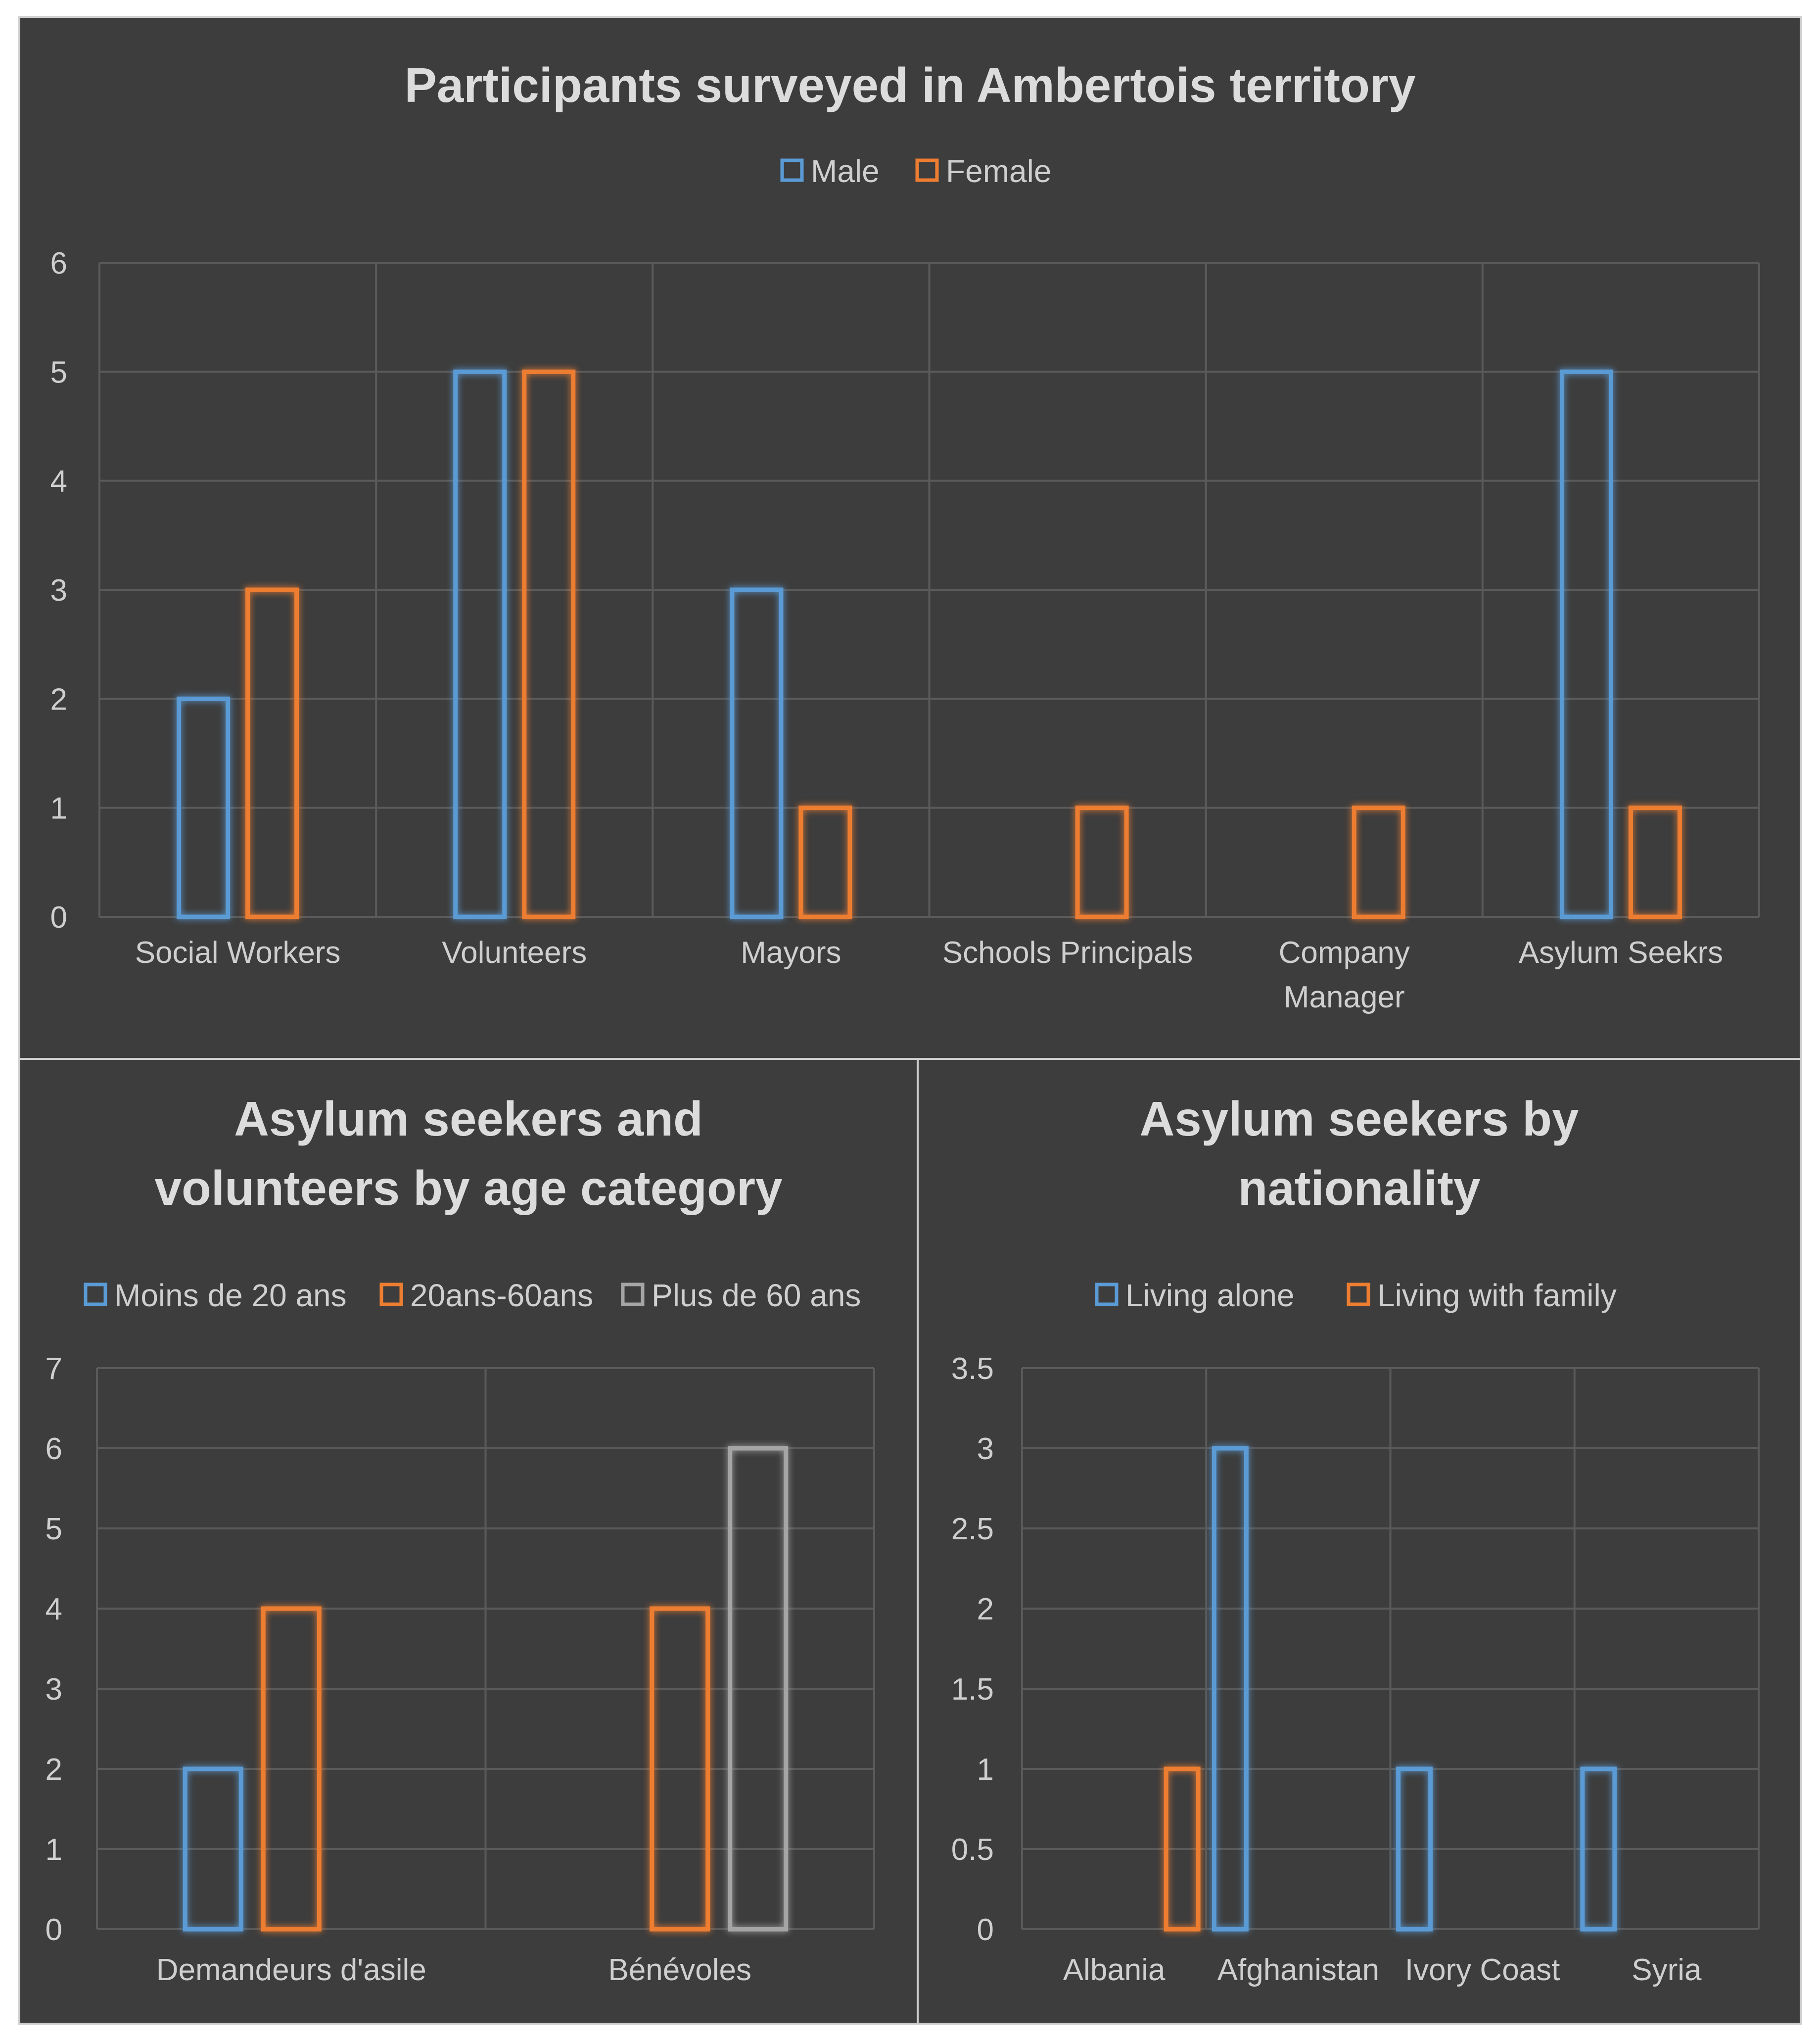  I want to click on bar-plus-de-60-ans-benevoles, so click(758, 1689).